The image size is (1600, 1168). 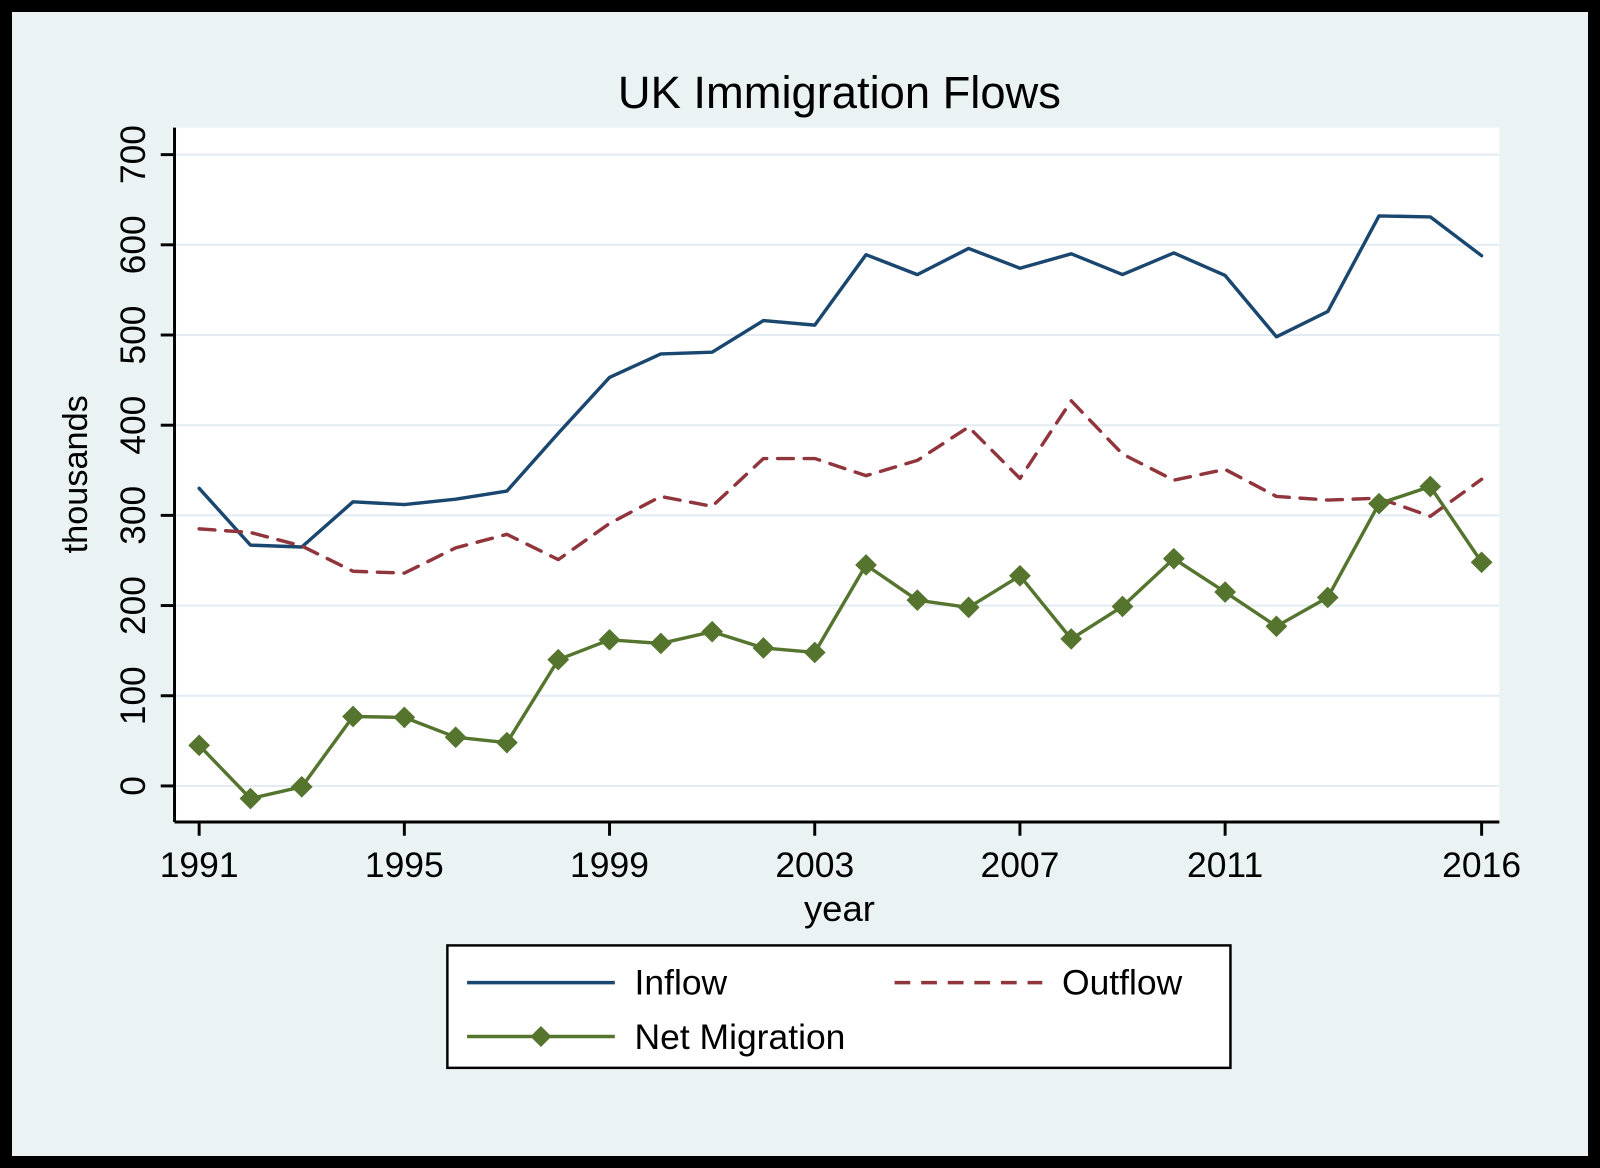 I want to click on legend-box, so click(x=839, y=1007).